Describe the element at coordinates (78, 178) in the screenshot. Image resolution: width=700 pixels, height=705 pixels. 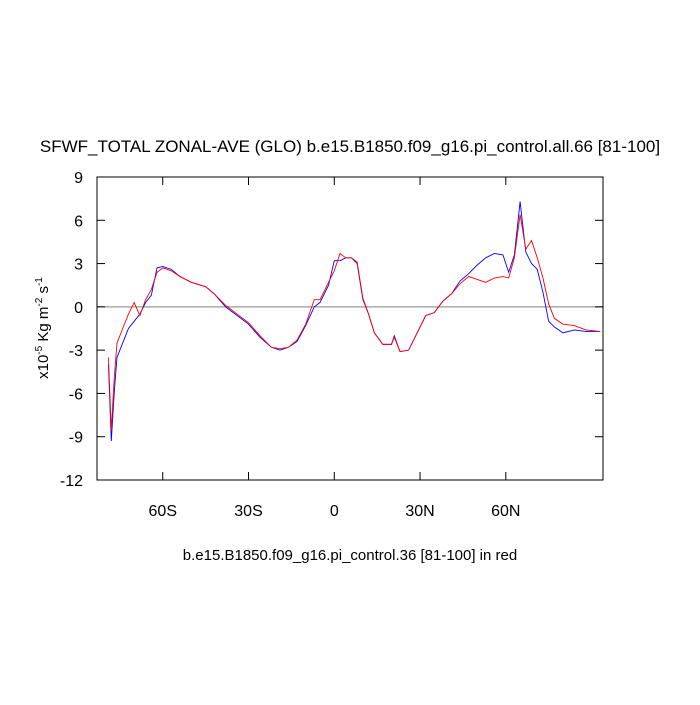
I see `y-tick-label: 9` at that location.